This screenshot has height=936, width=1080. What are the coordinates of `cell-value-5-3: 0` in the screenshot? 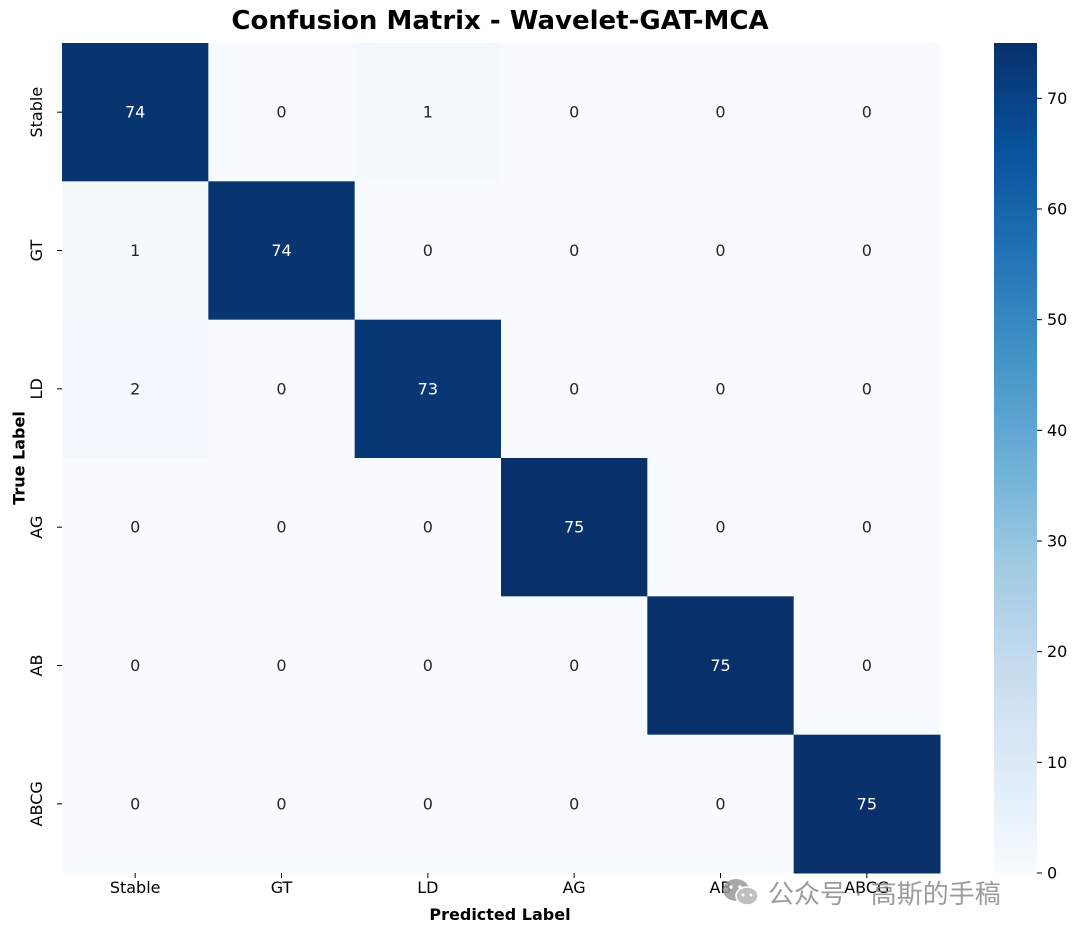 It's located at (574, 803).